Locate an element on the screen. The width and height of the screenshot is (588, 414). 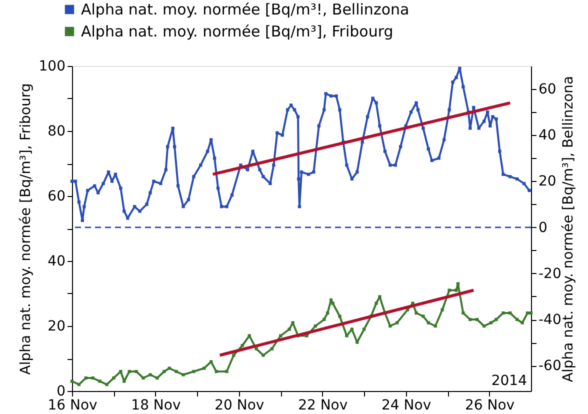
y-axis-title: Alpha nat. moy. normée [Bq/m³], Fribourg is located at coordinates (26, 229).